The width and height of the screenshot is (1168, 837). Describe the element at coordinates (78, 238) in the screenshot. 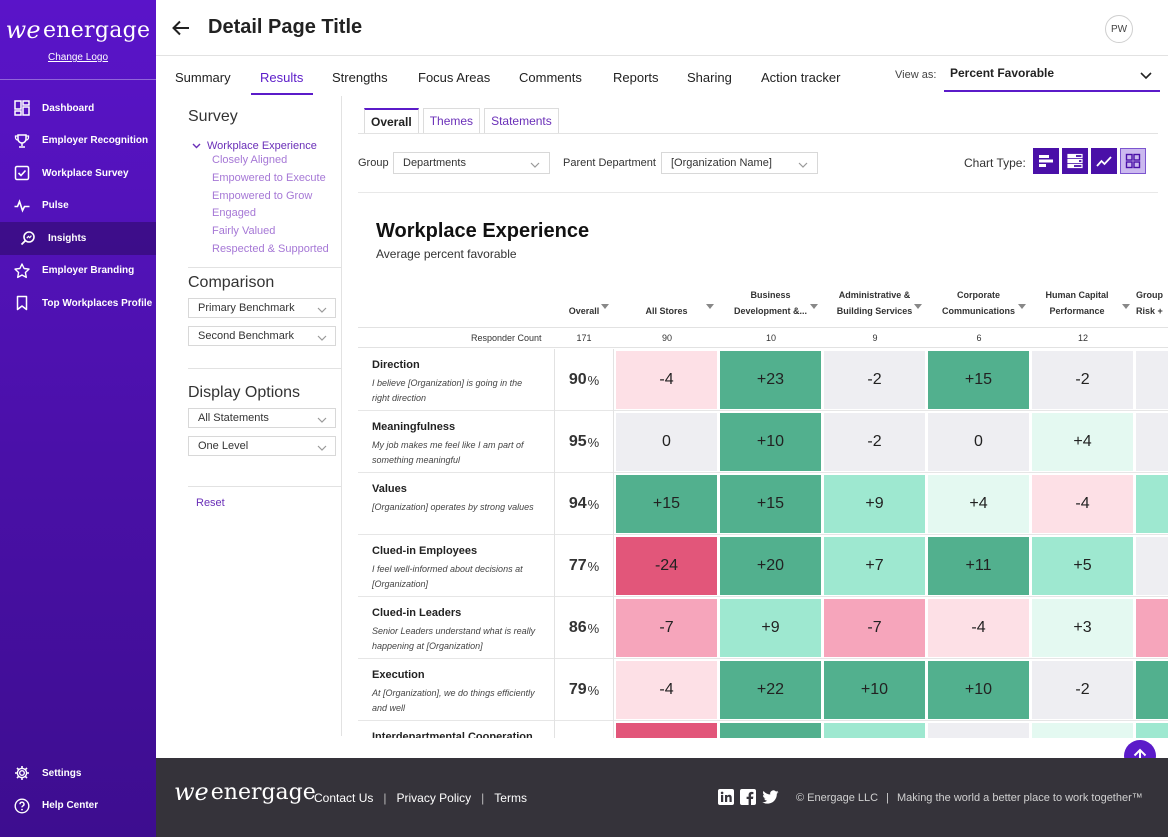

I see `sidebar-item-insights: Insights` at that location.